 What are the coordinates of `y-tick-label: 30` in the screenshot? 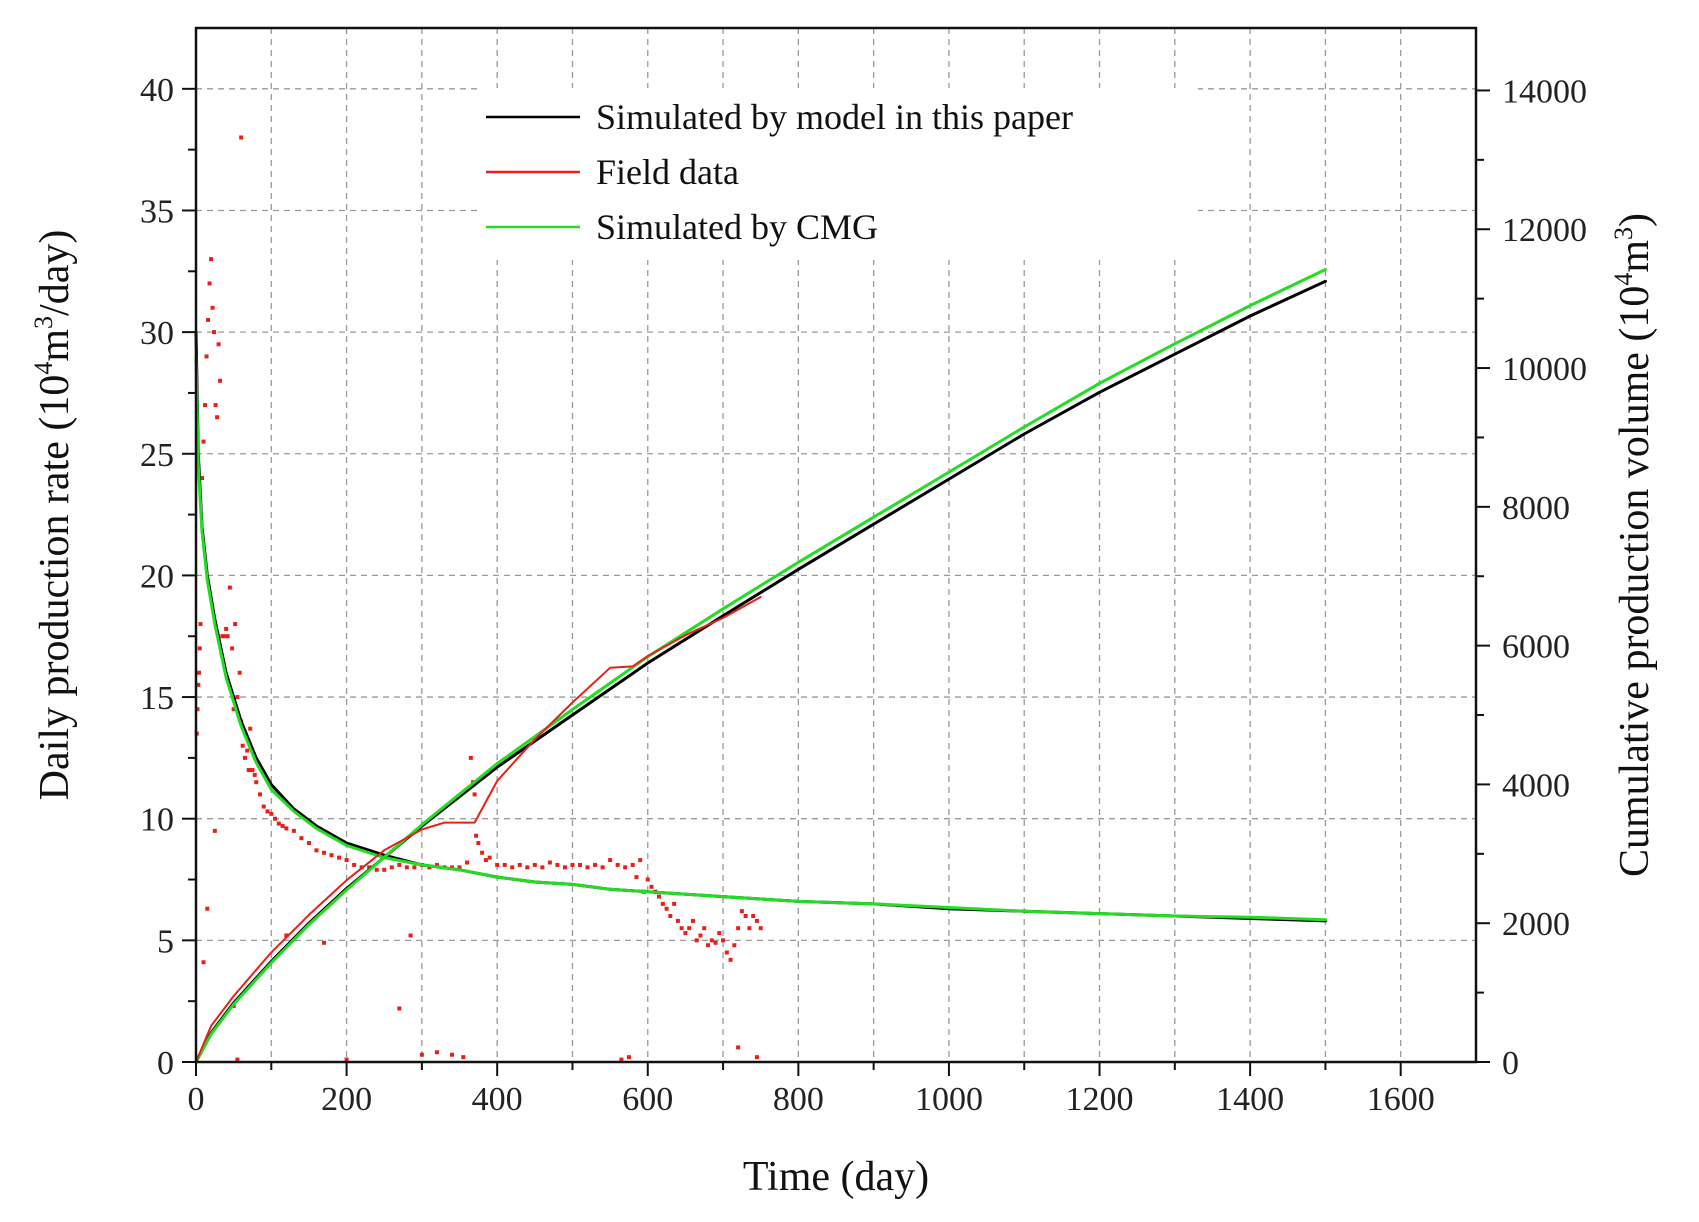 It's located at (157, 333).